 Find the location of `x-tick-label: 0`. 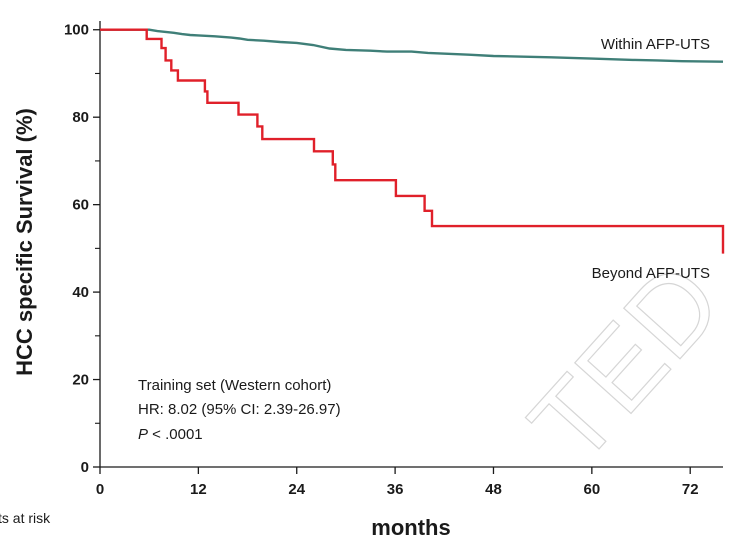

x-tick-label: 0 is located at coordinates (100, 489).